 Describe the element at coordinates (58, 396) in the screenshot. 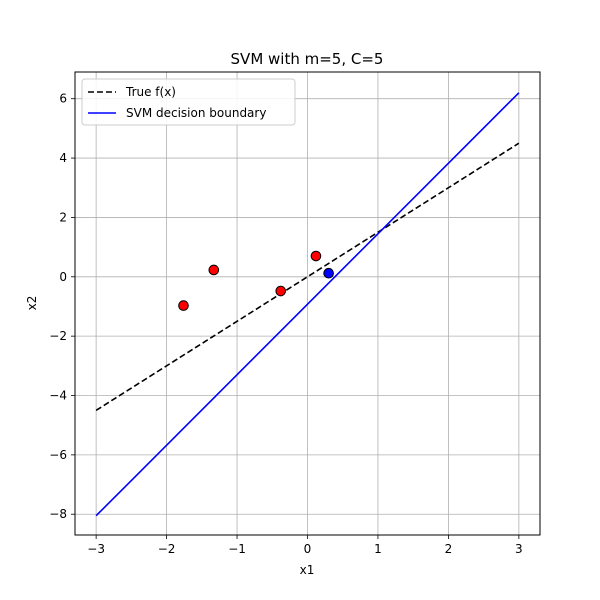

I see `y-tick-label: −4` at that location.